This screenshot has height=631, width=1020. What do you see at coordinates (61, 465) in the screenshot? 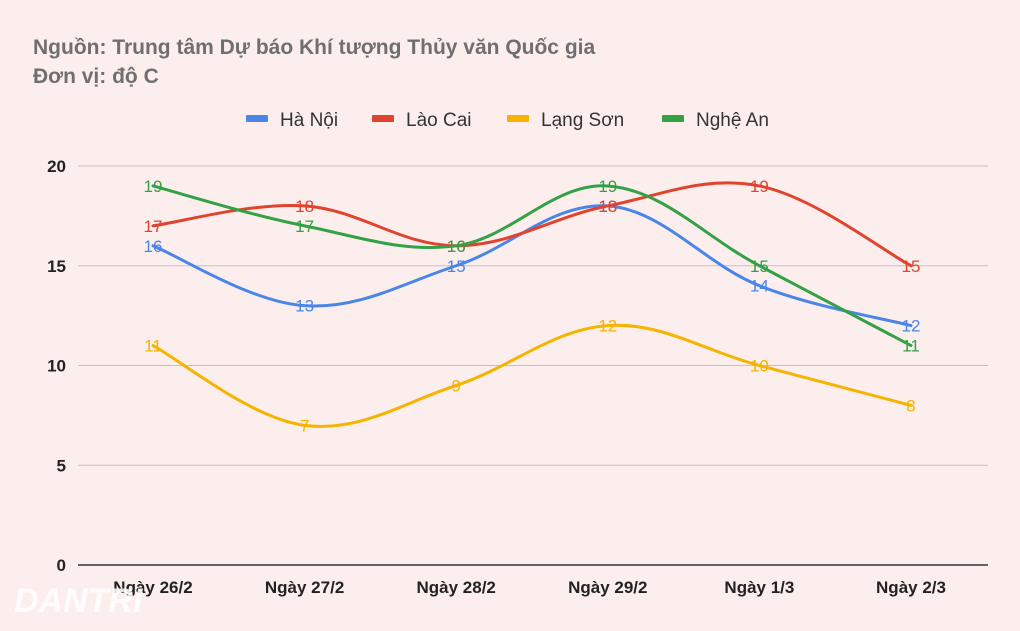
I see `y-tick-label: 5` at bounding box center [61, 465].